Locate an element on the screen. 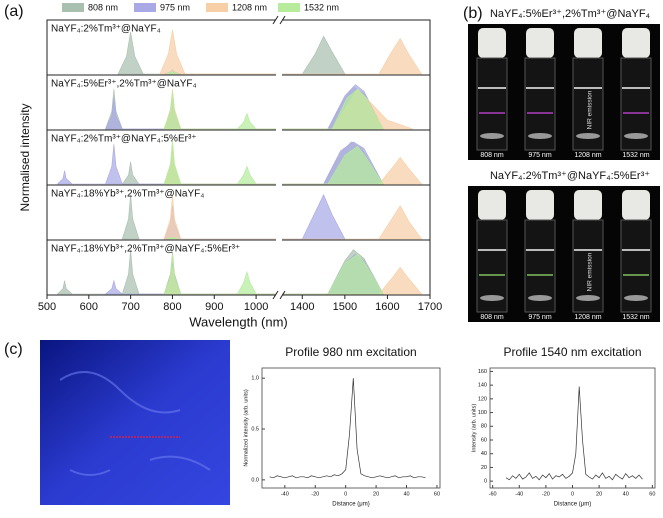 The width and height of the screenshot is (663, 518). chart-title: Profile 980 nm excitation is located at coordinates (350, 352).